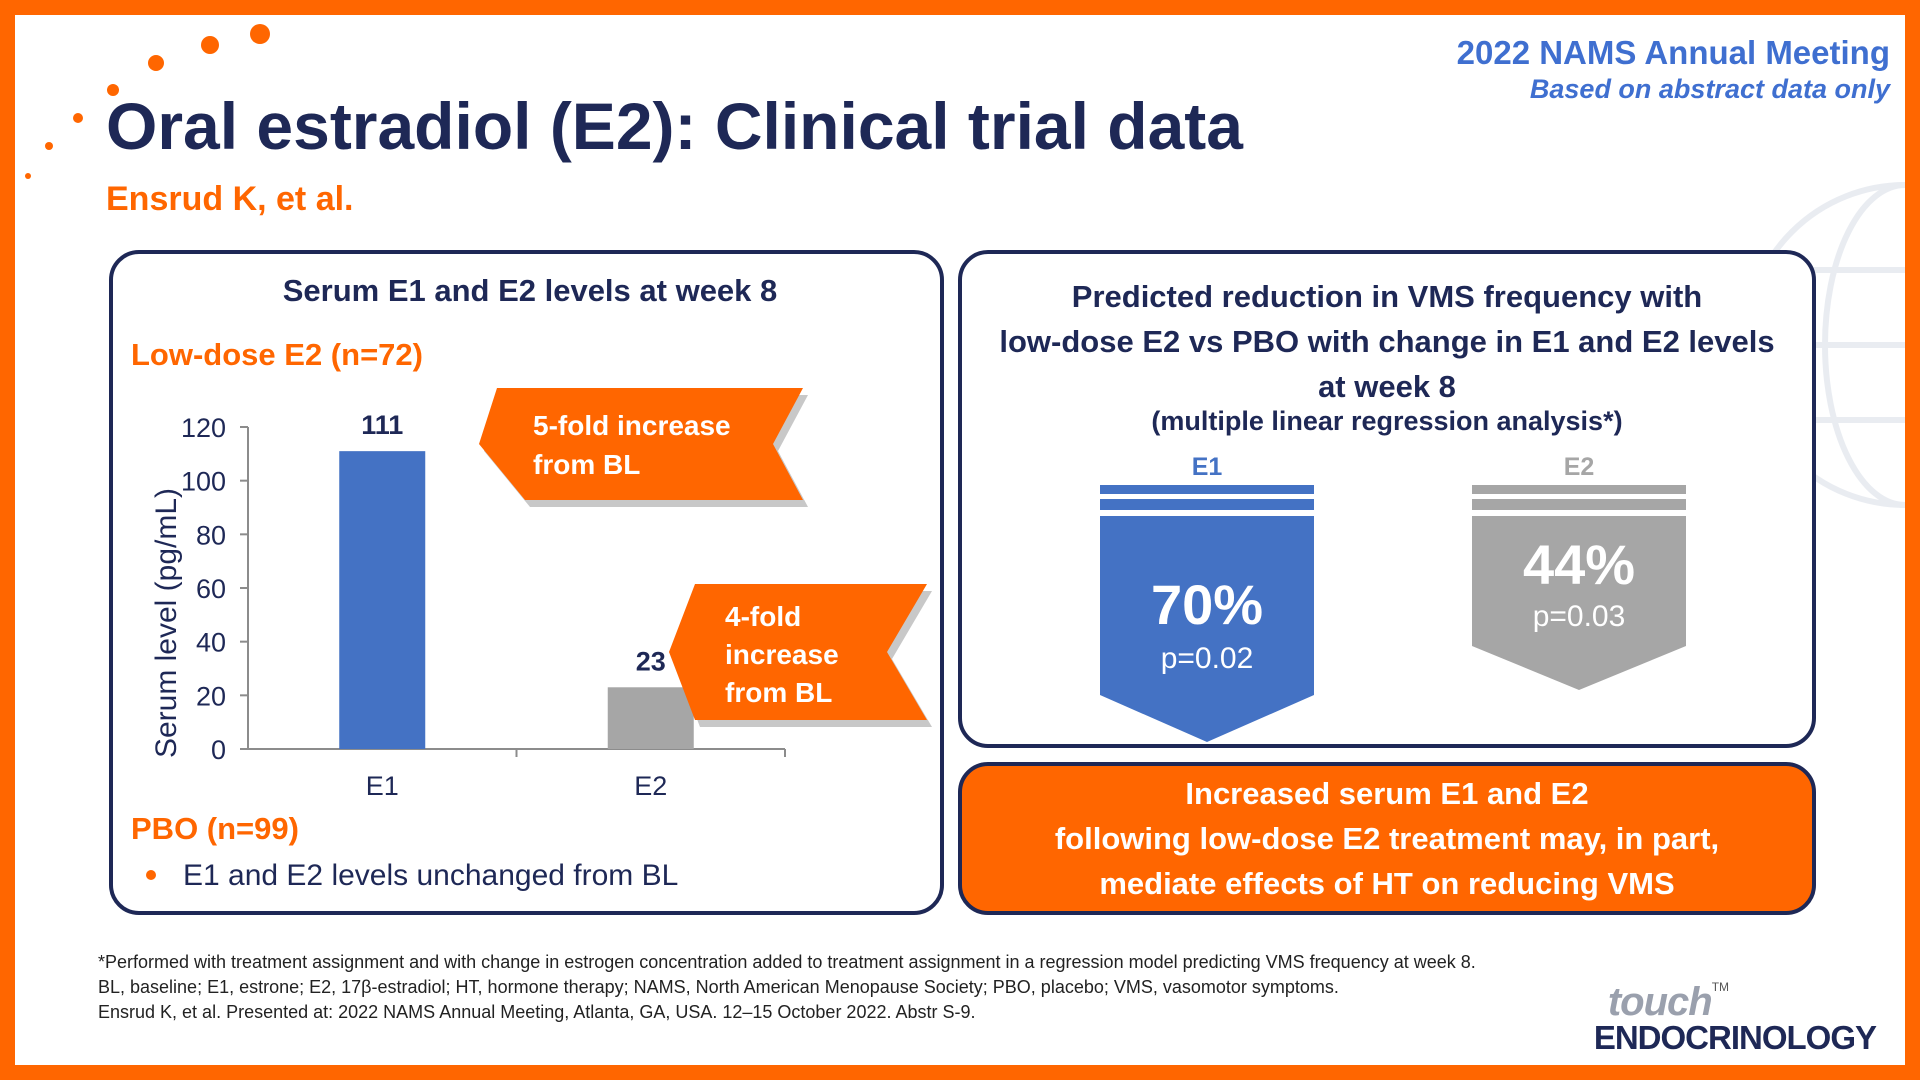  Describe the element at coordinates (211, 696) in the screenshot. I see `y-tick-label: 20` at that location.